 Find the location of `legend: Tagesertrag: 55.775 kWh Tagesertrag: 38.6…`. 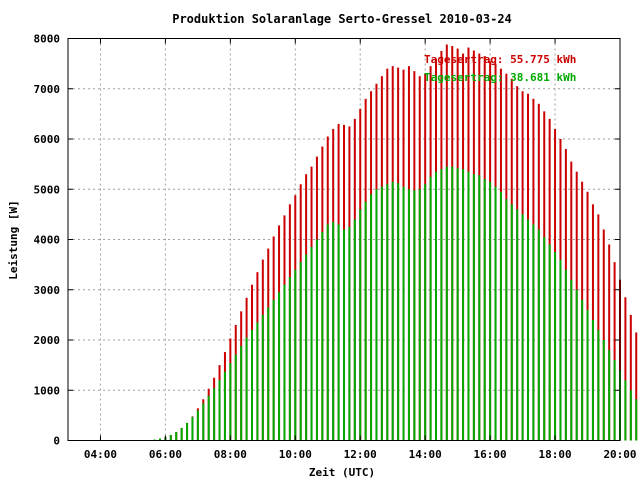

legend: Tagesertrag: 55.775 kWh Tagesertrag: 38.6… is located at coordinates (500, 68).